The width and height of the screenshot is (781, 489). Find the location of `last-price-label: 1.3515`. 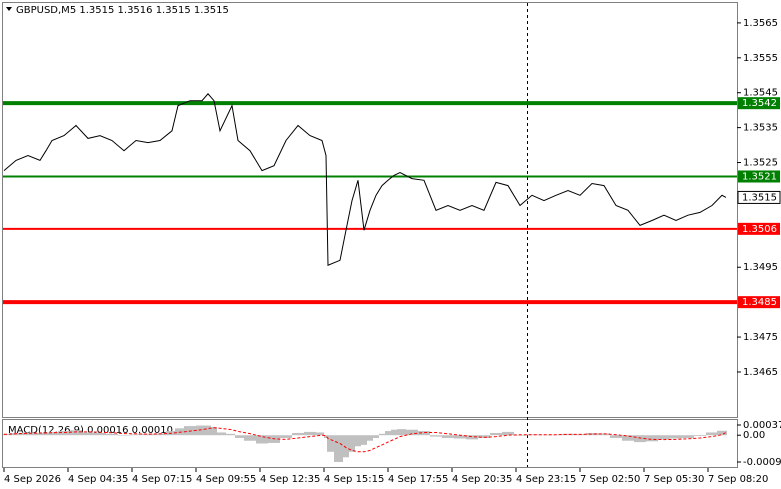

last-price-label: 1.3515 is located at coordinates (759, 197).